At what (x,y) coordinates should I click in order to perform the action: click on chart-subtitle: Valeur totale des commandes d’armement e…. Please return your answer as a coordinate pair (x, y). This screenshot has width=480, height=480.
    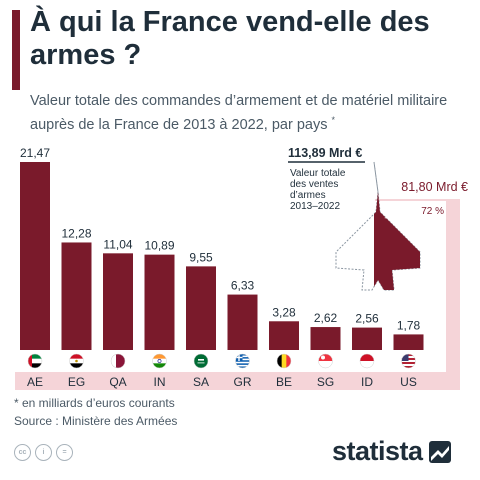
    Looking at the image, I should click on (239, 113).